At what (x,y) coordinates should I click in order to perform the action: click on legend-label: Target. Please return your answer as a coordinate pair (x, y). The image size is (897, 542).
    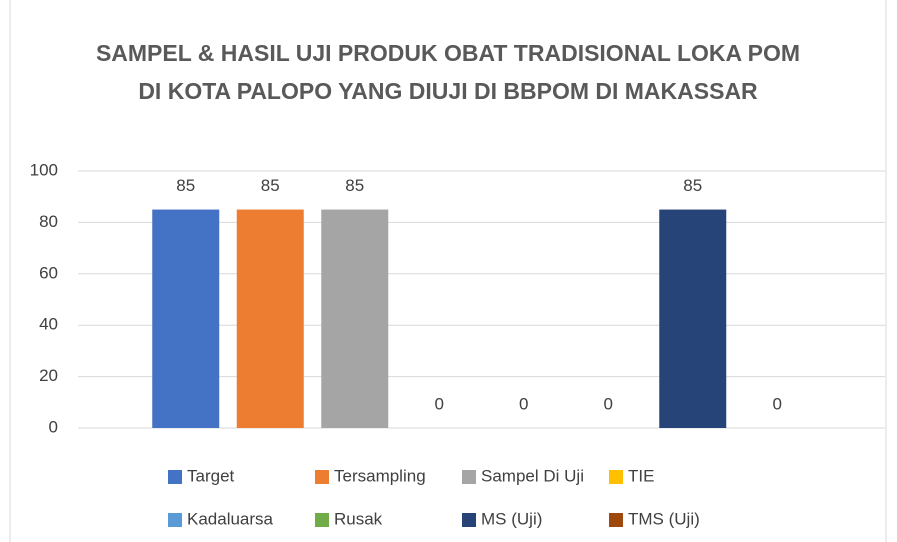
    Looking at the image, I should click on (211, 475).